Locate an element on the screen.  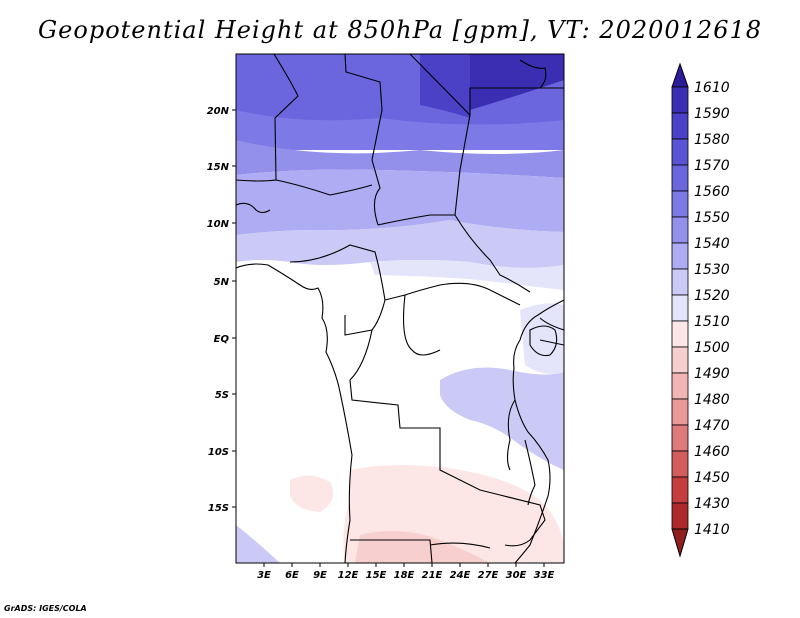
lat-label-10s: 10S is located at coordinates (218, 452).